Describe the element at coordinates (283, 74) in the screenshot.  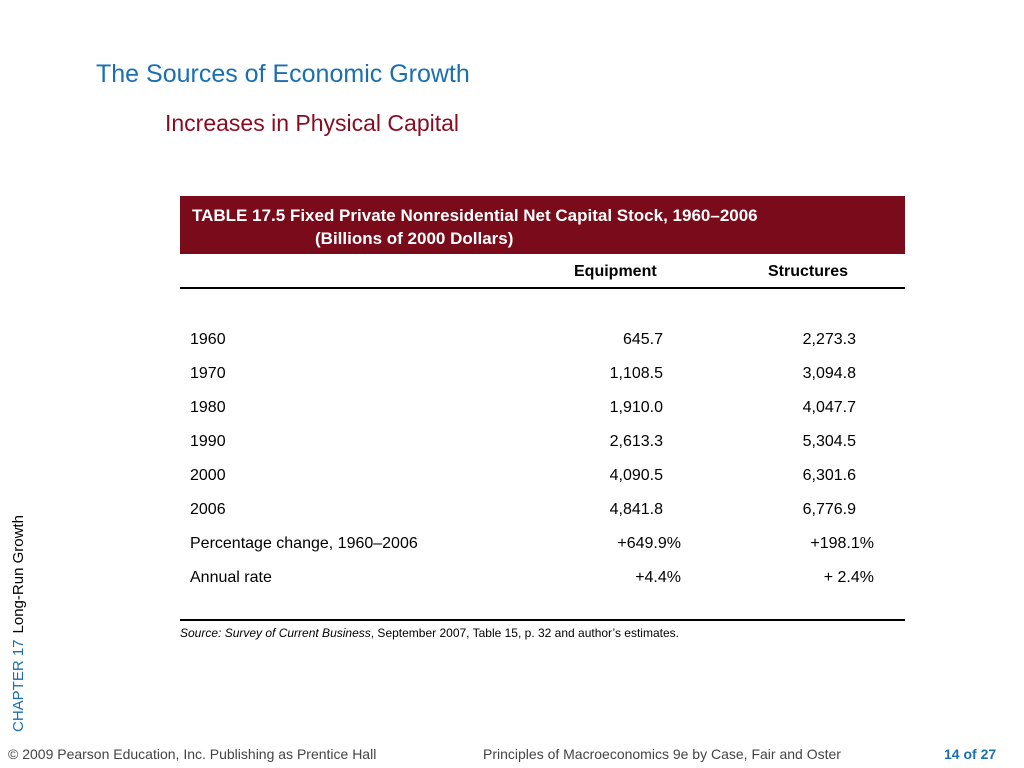
I see `slide-title: The Sources of Economic Growth` at that location.